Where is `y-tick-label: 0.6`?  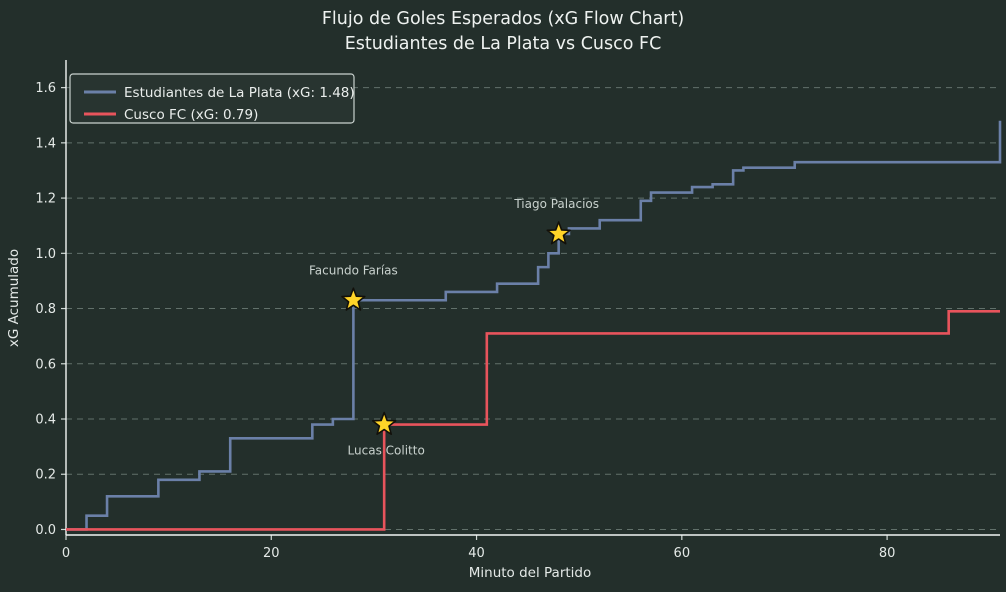 y-tick-label: 0.6 is located at coordinates (45, 364).